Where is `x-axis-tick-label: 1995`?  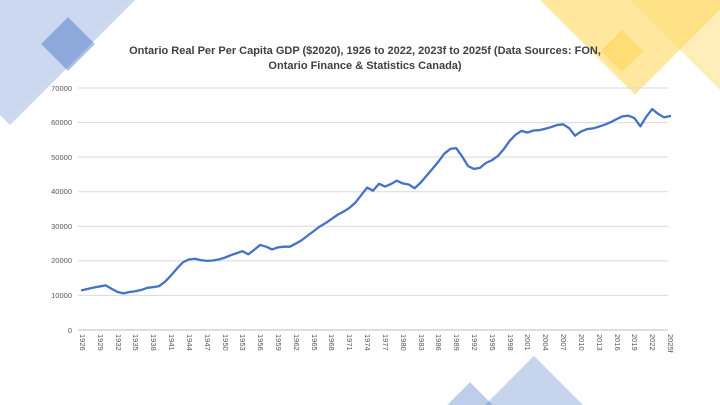 x-axis-tick-label: 1995 is located at coordinates (492, 342).